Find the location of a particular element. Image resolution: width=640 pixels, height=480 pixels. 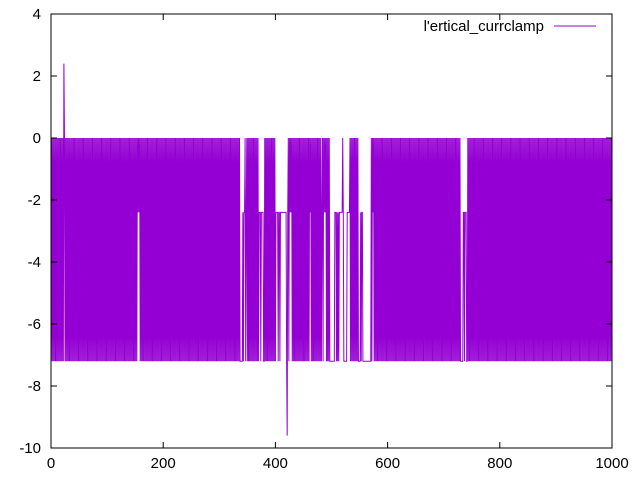

x-tick-label: 600 is located at coordinates (387, 463).